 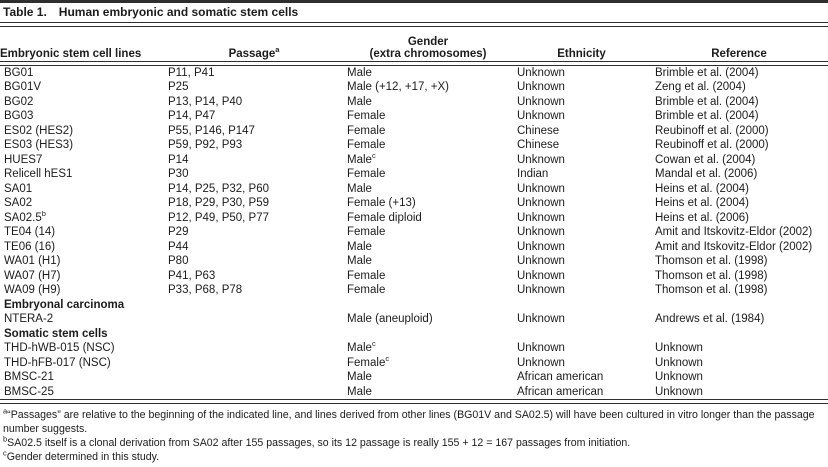 What do you see at coordinates (43, 214) in the screenshot?
I see `footnote-marker-b: b` at bounding box center [43, 214].